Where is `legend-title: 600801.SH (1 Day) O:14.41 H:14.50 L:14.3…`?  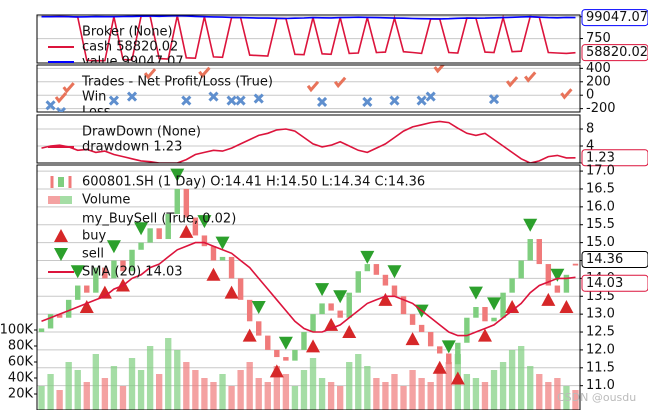 legend-title: 600801.SH (1 Day) O:14.41 H:14.50 L:14.3… is located at coordinates (253, 182).